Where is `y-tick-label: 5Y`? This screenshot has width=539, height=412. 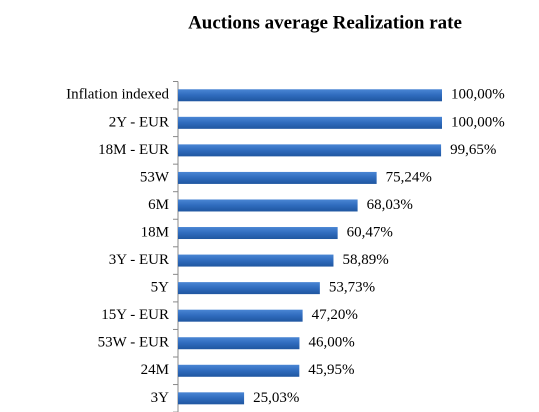
y-tick-label: 5Y is located at coordinates (160, 288).